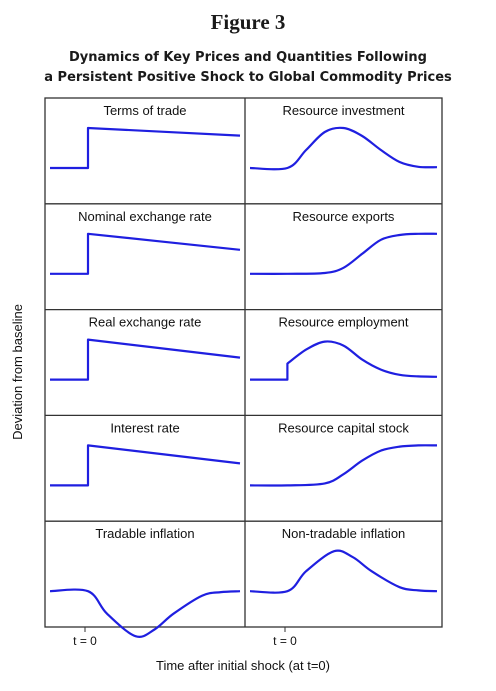 The height and width of the screenshot is (691, 496). I want to click on panel-title: Interest rate, so click(144, 427).